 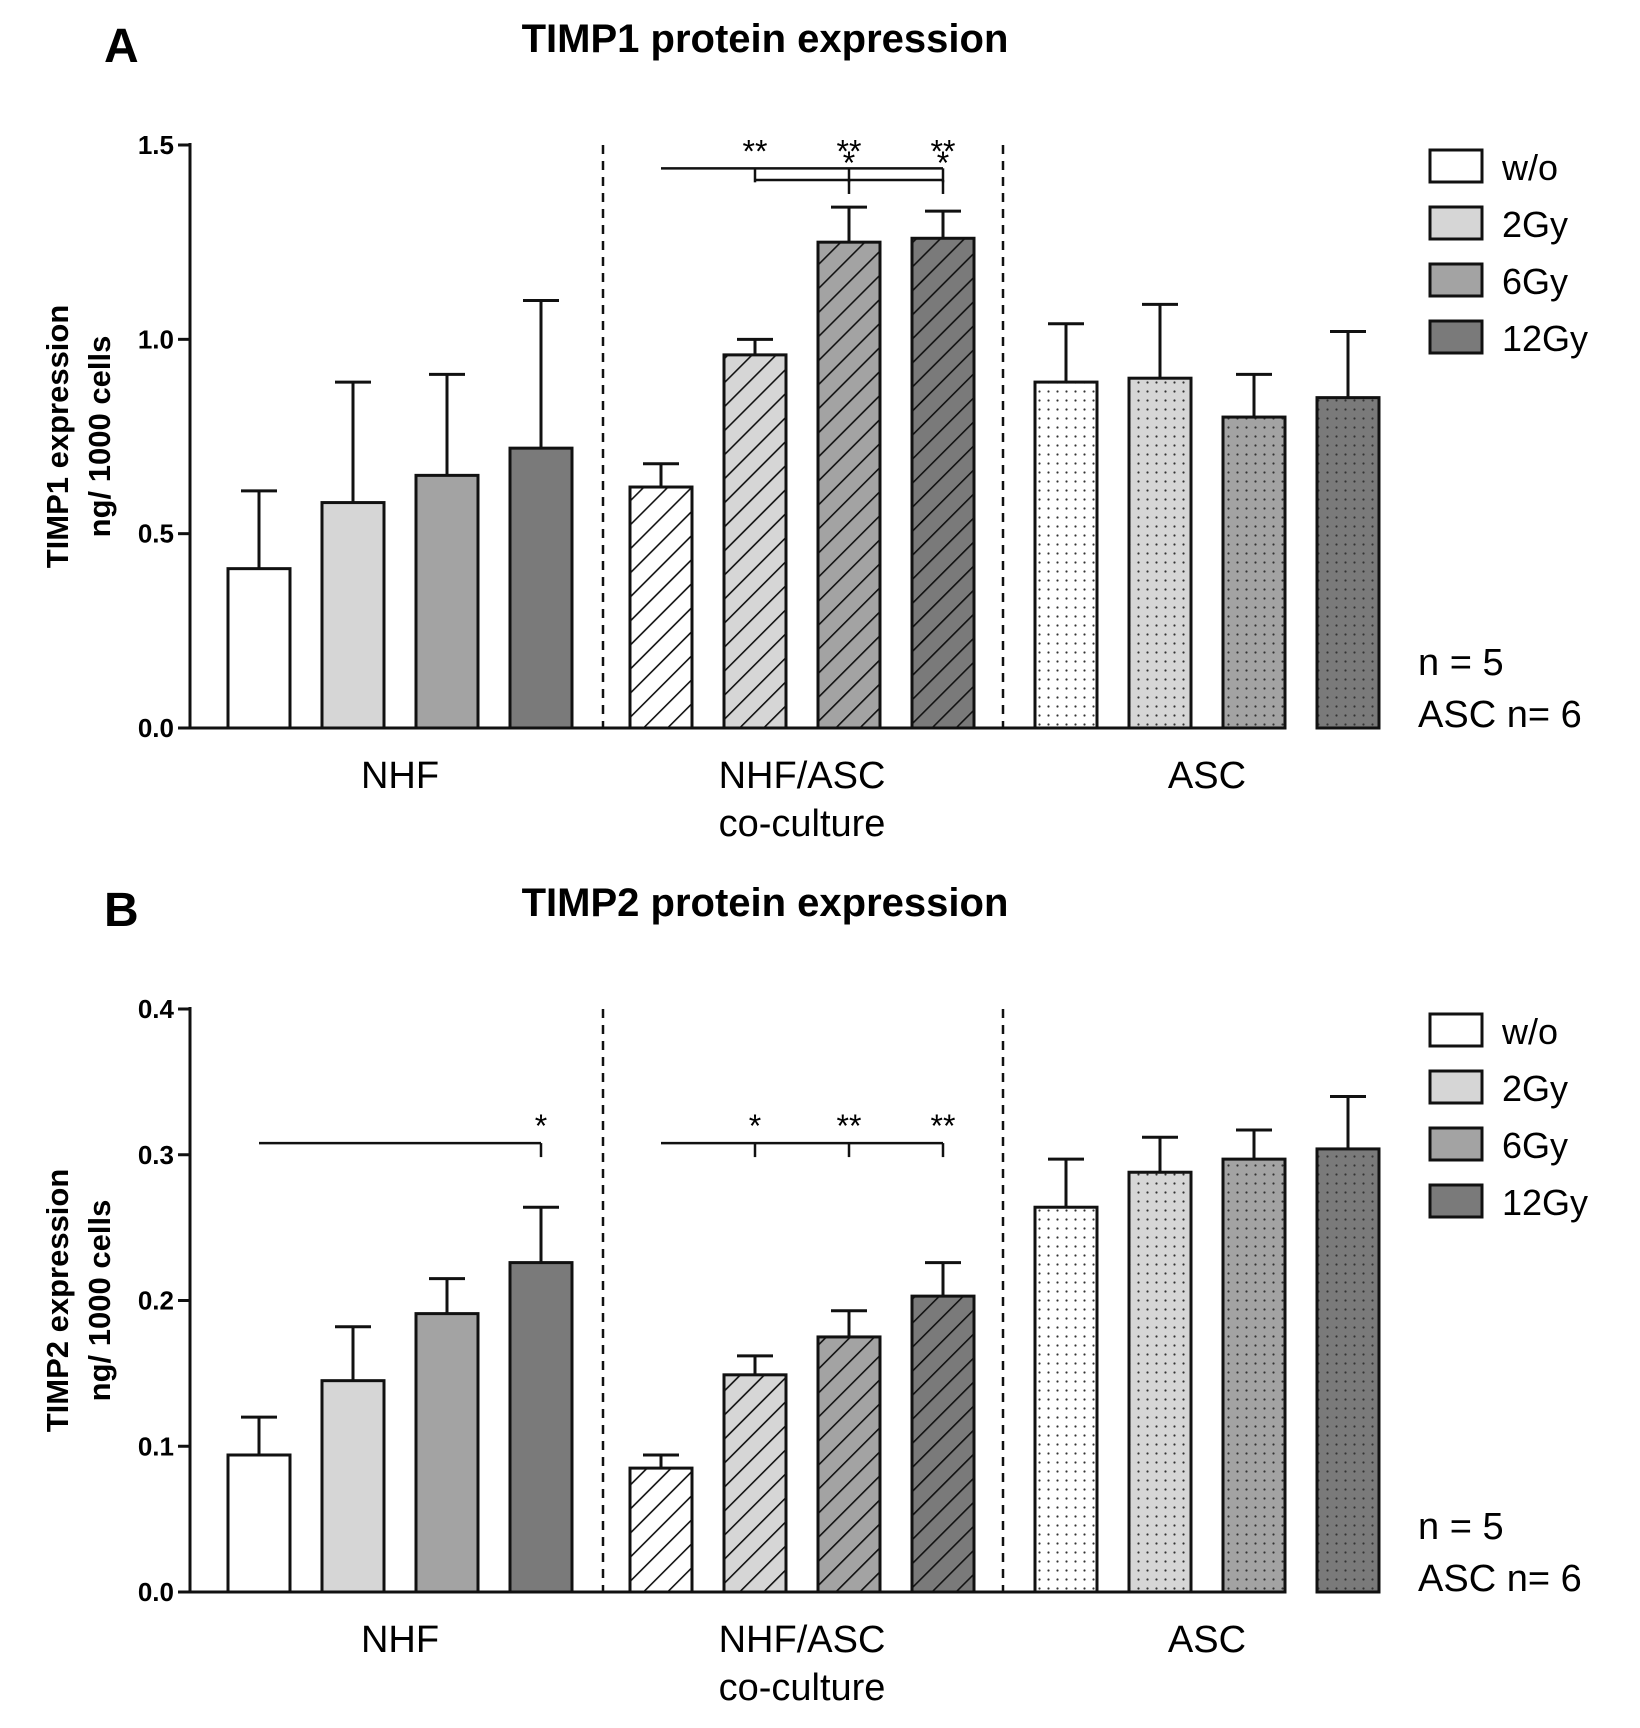 What do you see at coordinates (156, 1155) in the screenshot?
I see `y-tick-label: 0.3` at bounding box center [156, 1155].